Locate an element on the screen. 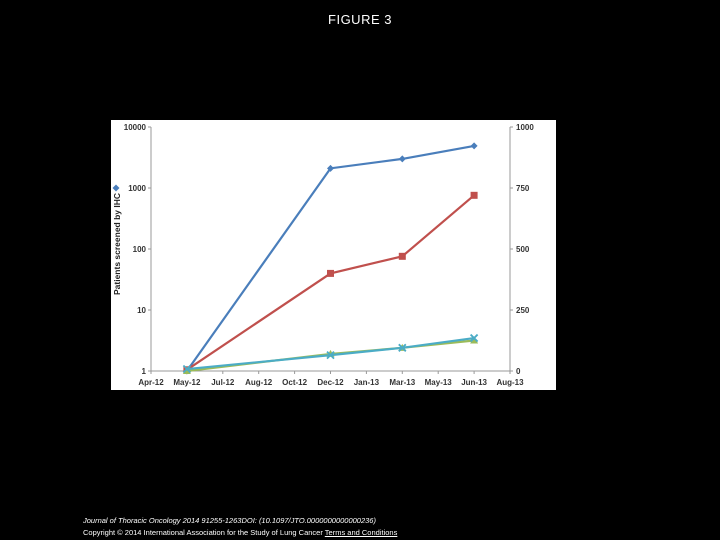  x-tick-label: May-12 is located at coordinates (187, 382).